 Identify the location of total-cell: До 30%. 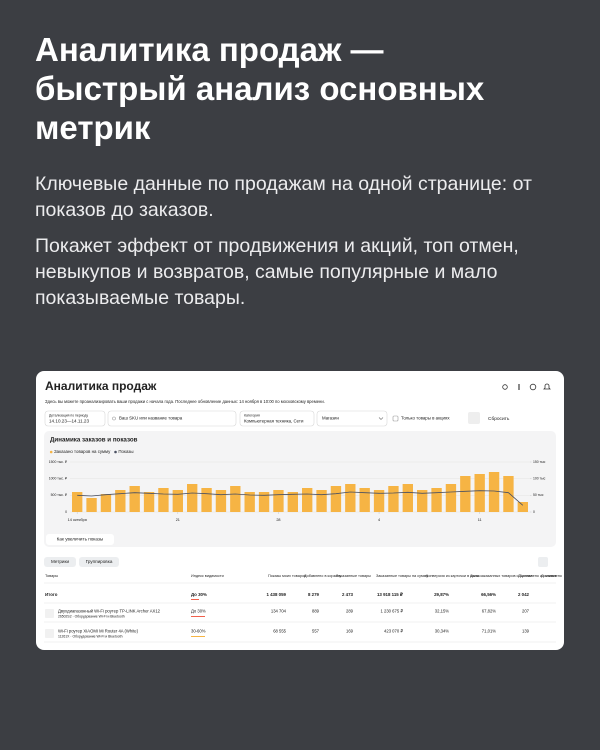
(199, 594).